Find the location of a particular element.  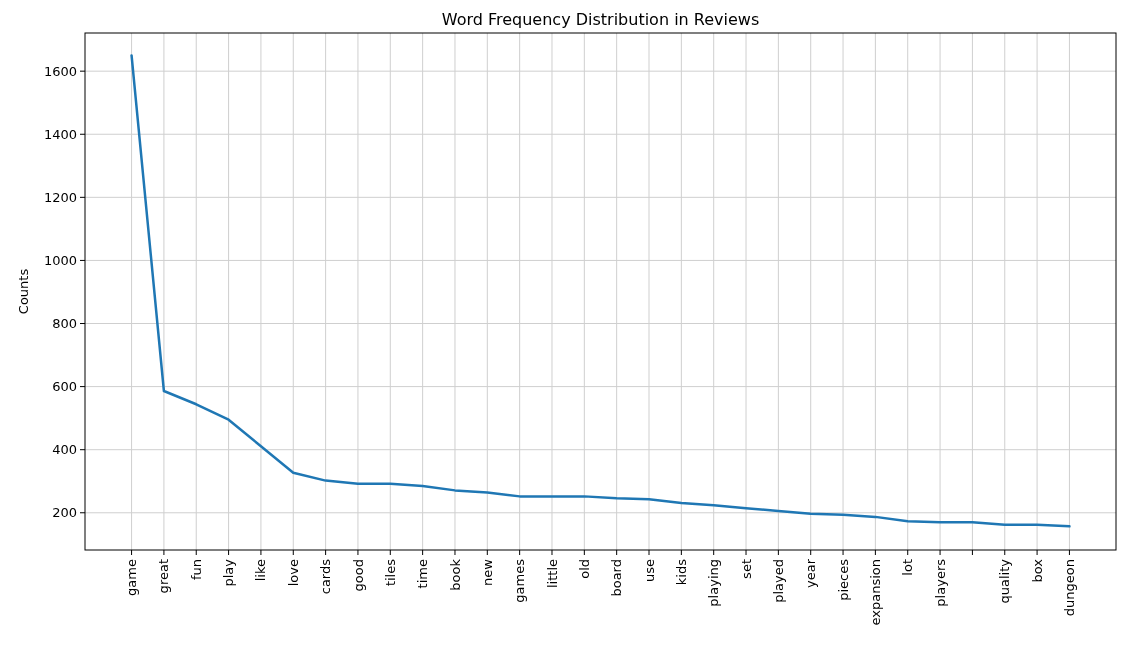

x-tick-label: love is located at coordinates (293, 573).